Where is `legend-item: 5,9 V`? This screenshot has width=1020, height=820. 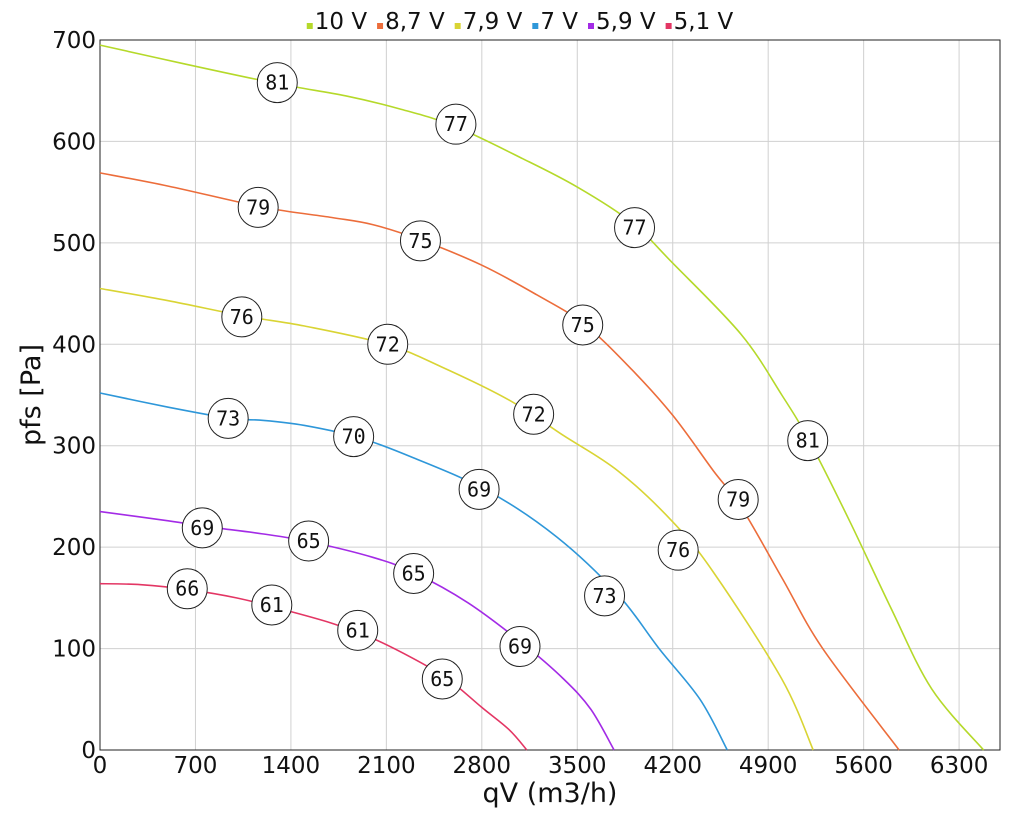 legend-item: 5,9 V is located at coordinates (622, 22).